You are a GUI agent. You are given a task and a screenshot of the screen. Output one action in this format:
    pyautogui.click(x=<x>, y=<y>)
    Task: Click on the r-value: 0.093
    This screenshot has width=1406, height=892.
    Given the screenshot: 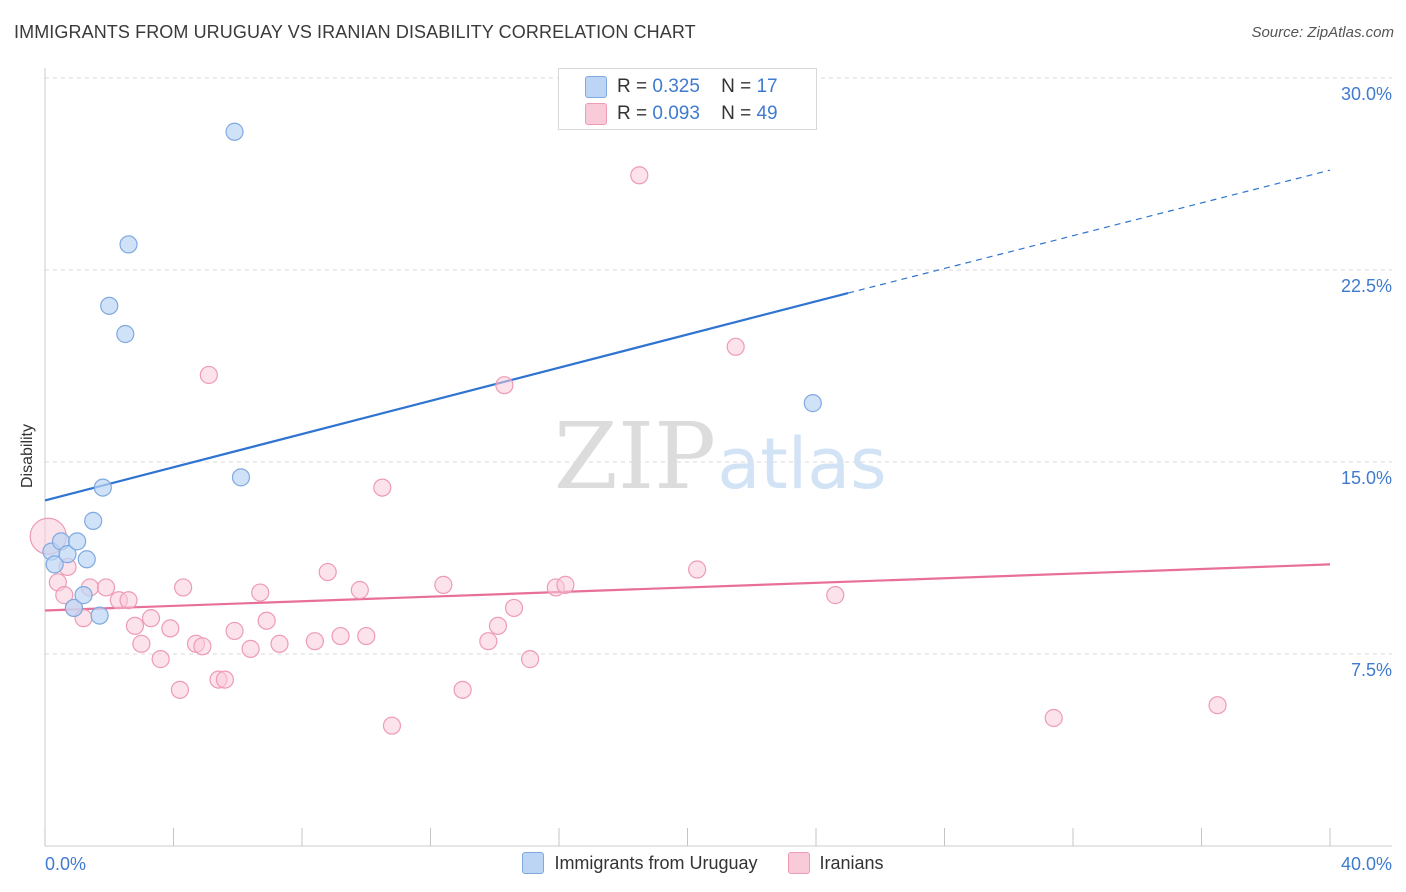 What is the action you would take?
    pyautogui.click(x=676, y=113)
    